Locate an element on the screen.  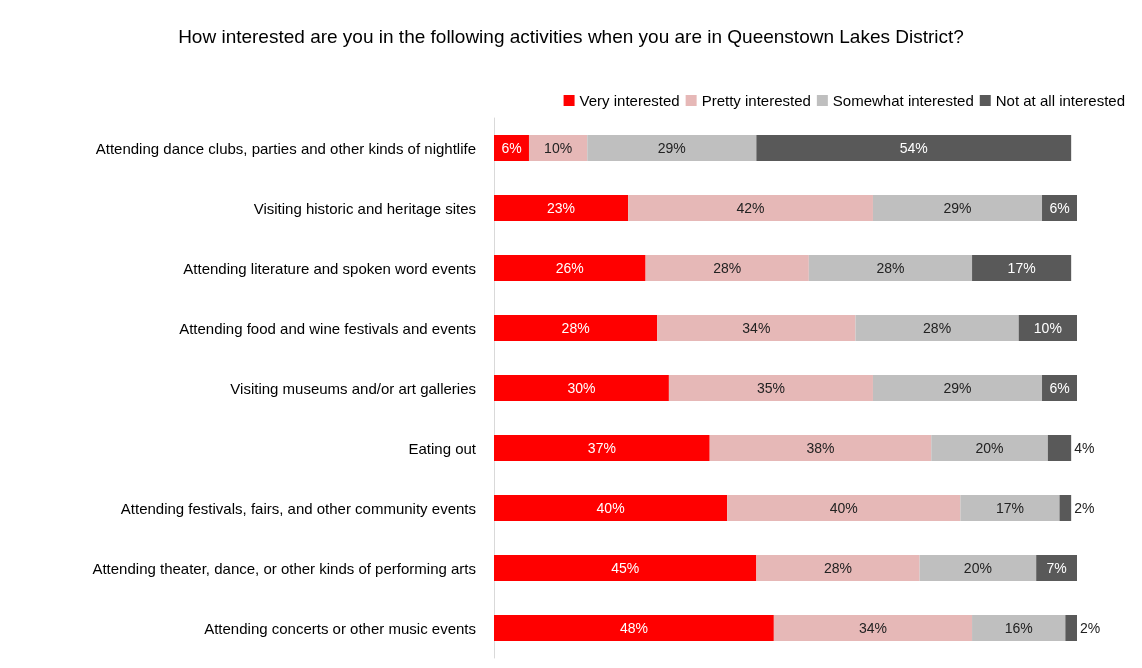
legend-label: Not at all interested is located at coordinates (1060, 100).